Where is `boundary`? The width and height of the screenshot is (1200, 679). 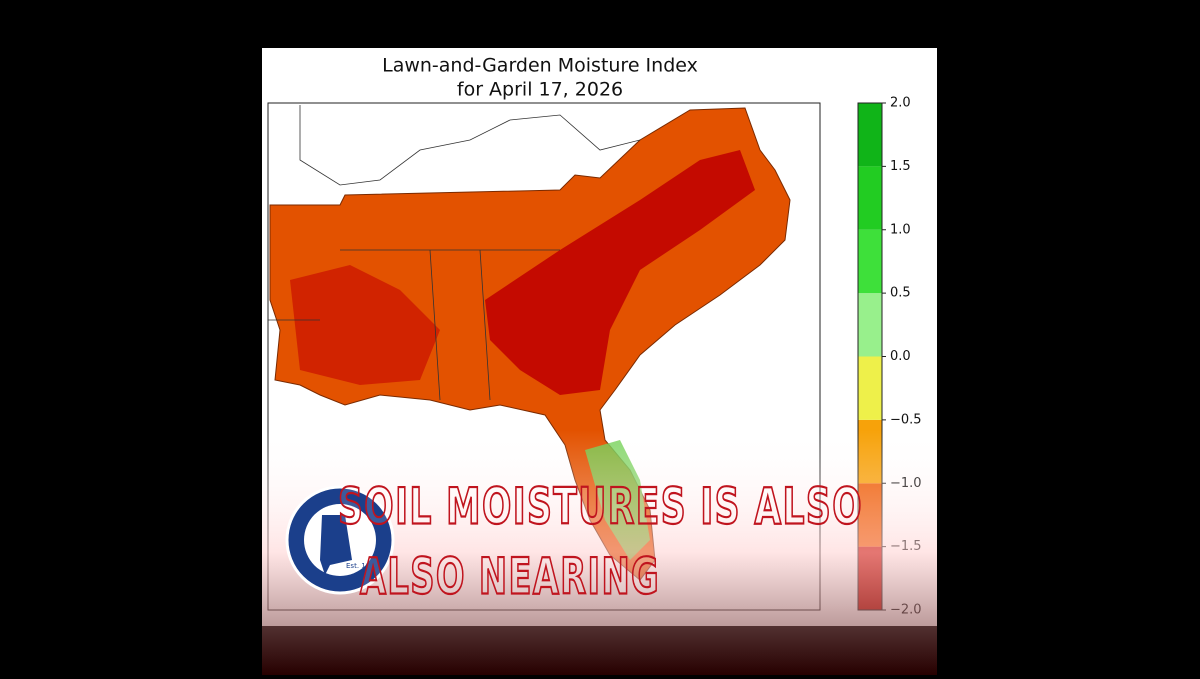
boundary is located at coordinates (454, 253).